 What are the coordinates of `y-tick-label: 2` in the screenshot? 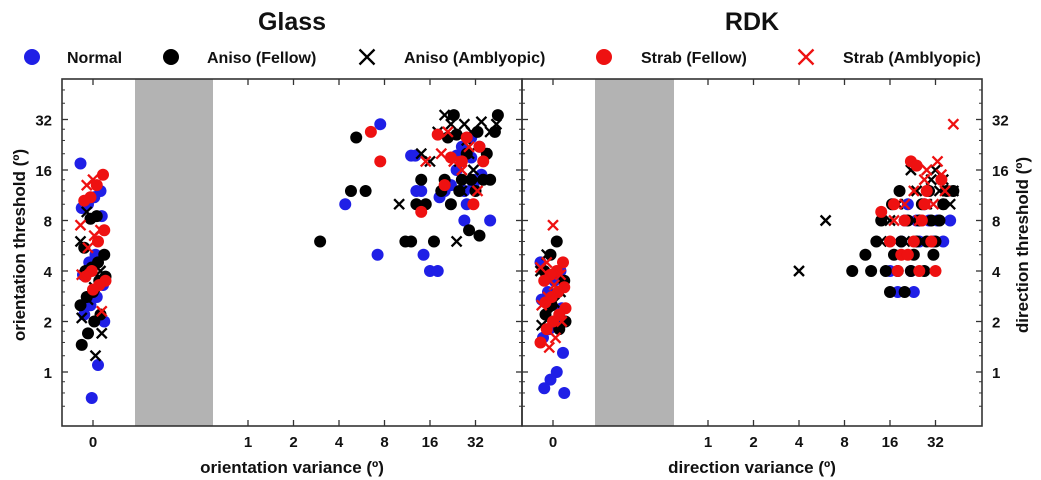 It's located at (48, 323).